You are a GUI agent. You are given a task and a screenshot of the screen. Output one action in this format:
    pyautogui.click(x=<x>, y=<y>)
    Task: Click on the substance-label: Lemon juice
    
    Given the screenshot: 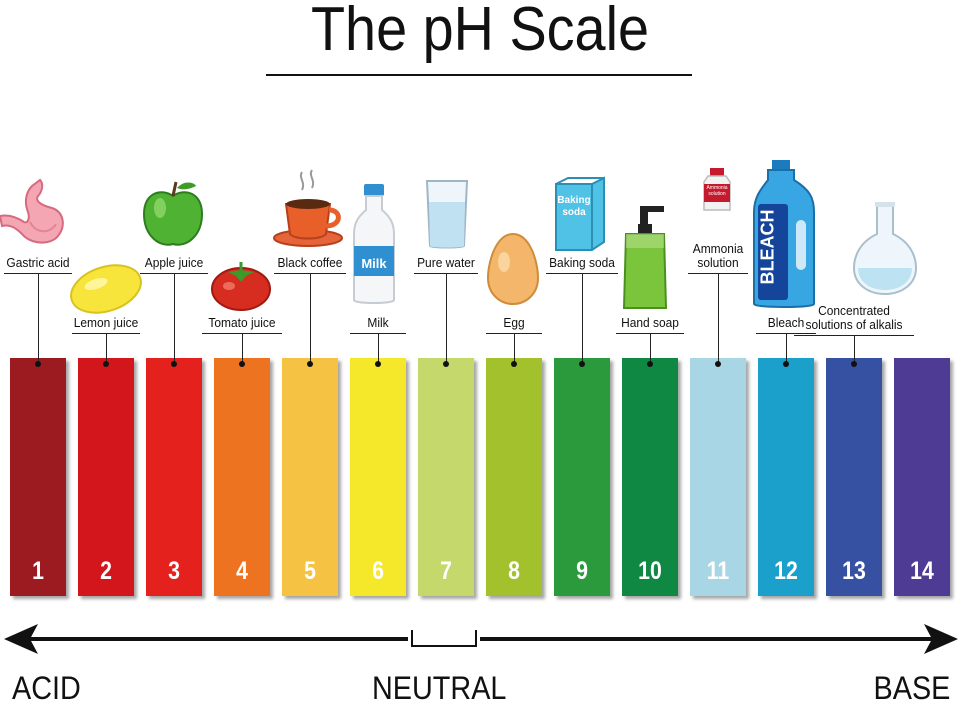 What is the action you would take?
    pyautogui.click(x=106, y=322)
    